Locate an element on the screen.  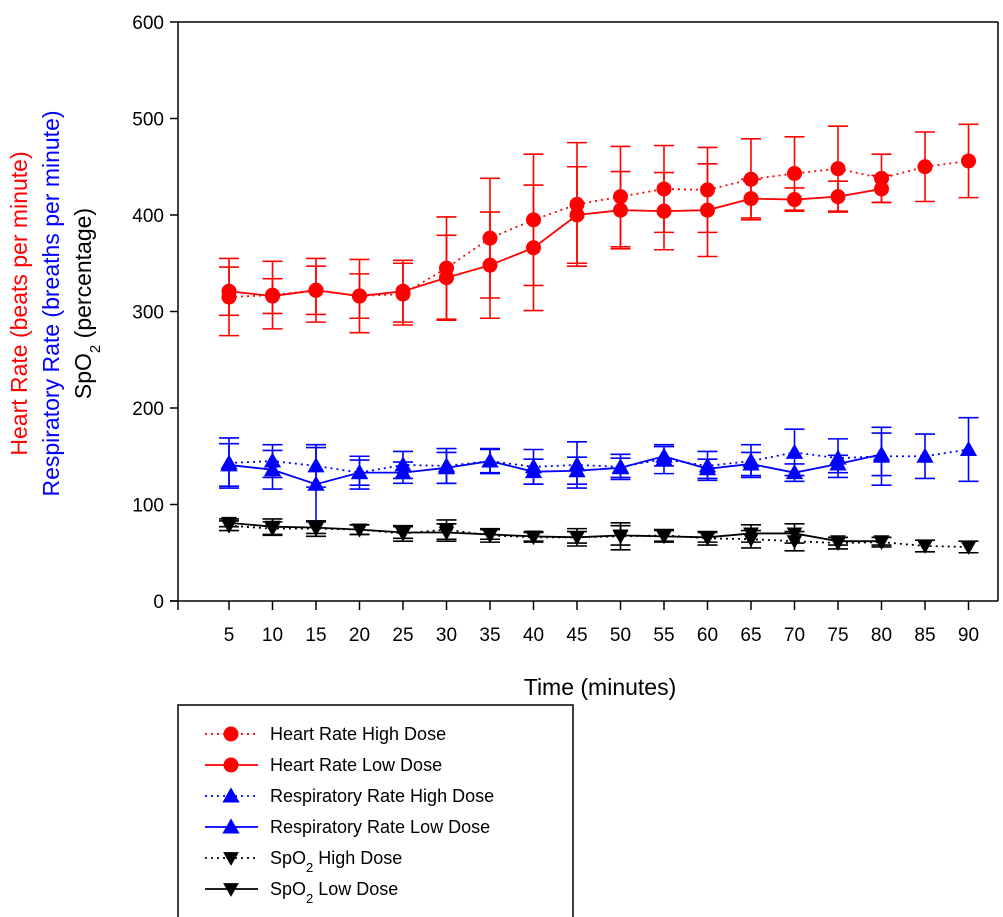
x-tick-label: 25 is located at coordinates (402, 635).